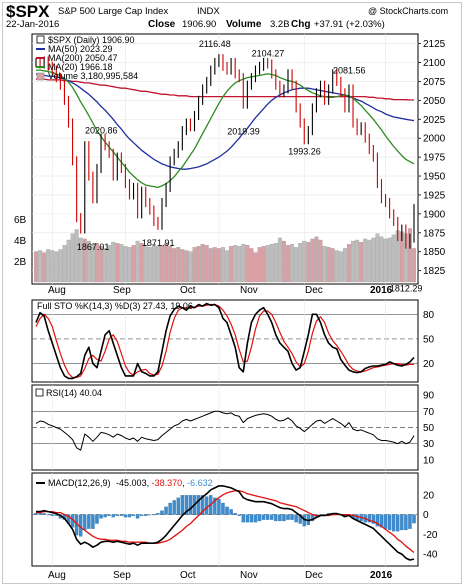  Describe the element at coordinates (162, 24) in the screenshot. I see `close-label: Close` at that location.